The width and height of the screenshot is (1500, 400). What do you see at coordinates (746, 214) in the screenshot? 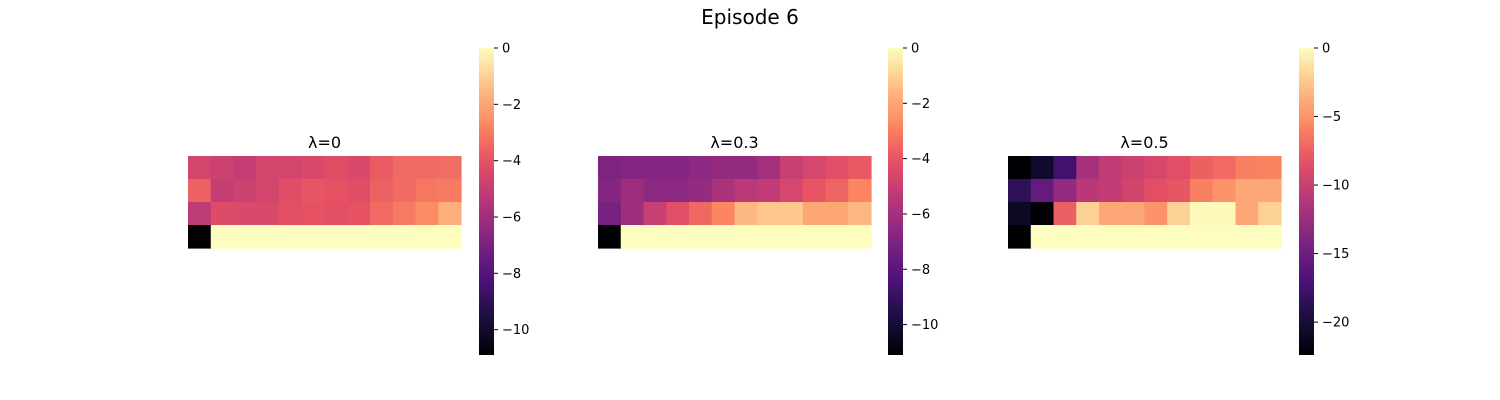
I see `heatmap-cell-r2-c6` at bounding box center [746, 214].